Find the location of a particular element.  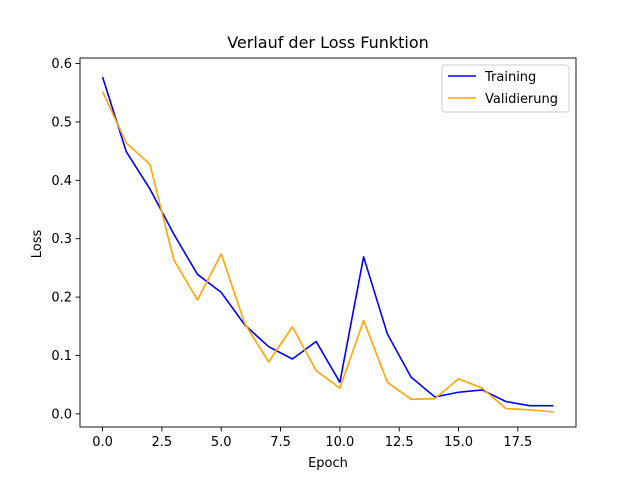

chart-title: Verlauf der Loss Funktion is located at coordinates (328, 42).